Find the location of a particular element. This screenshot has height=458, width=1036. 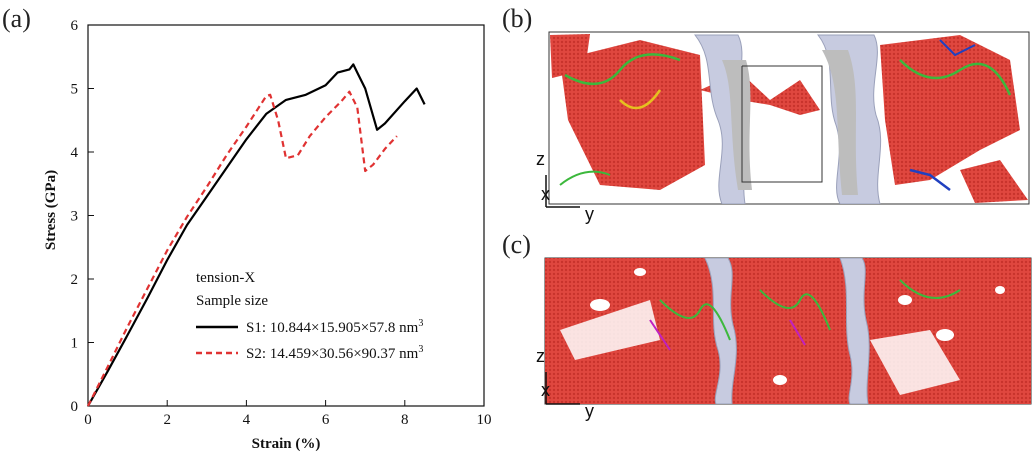

y-tick-label: 6 is located at coordinates (75, 26).